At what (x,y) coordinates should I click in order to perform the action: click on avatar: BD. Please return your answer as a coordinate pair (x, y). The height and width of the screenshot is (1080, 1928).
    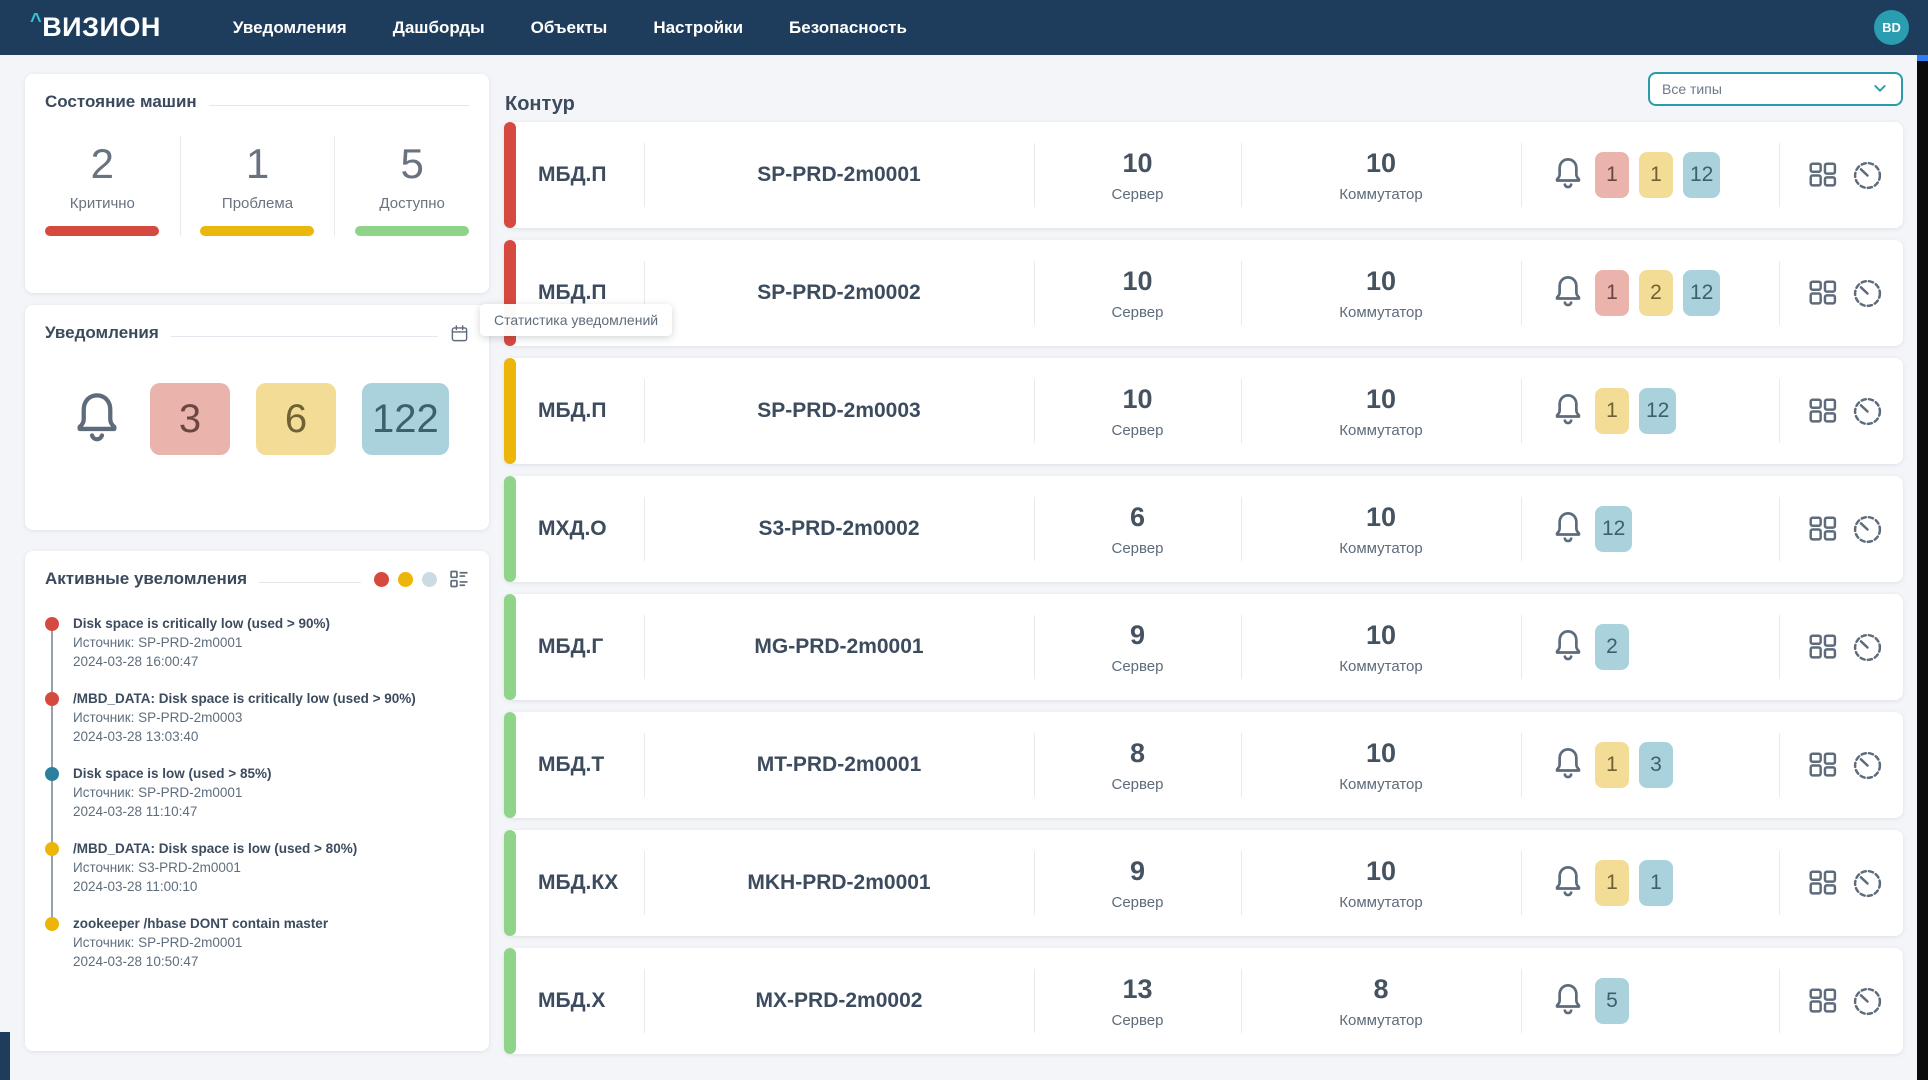
    Looking at the image, I should click on (1891, 27).